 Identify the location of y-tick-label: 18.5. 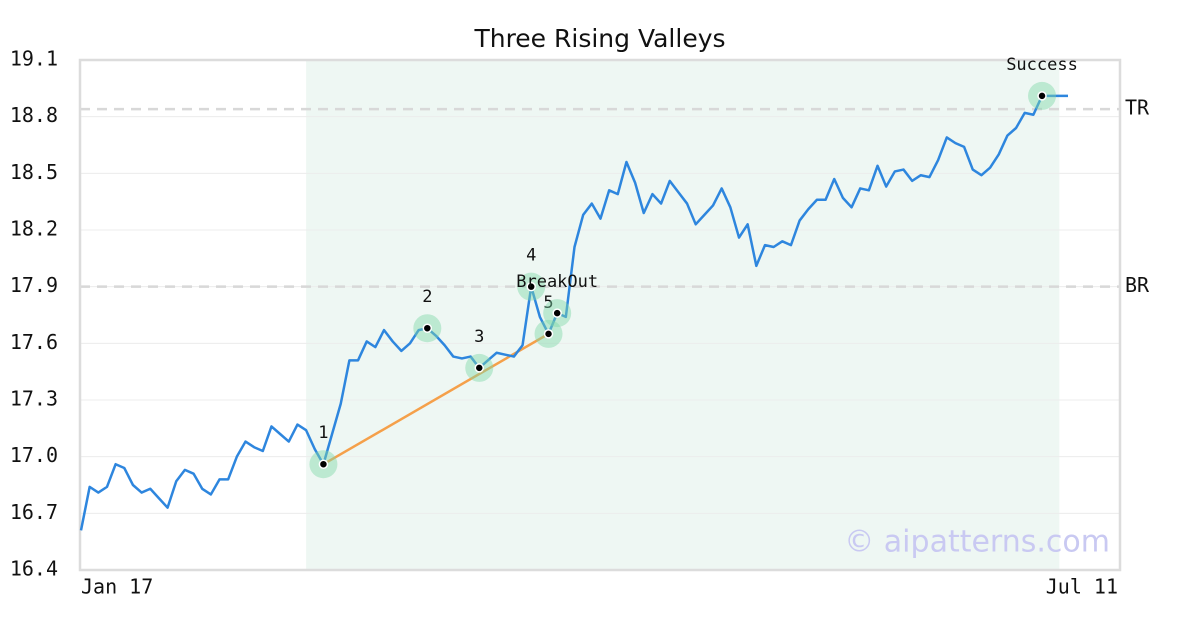
(34, 172).